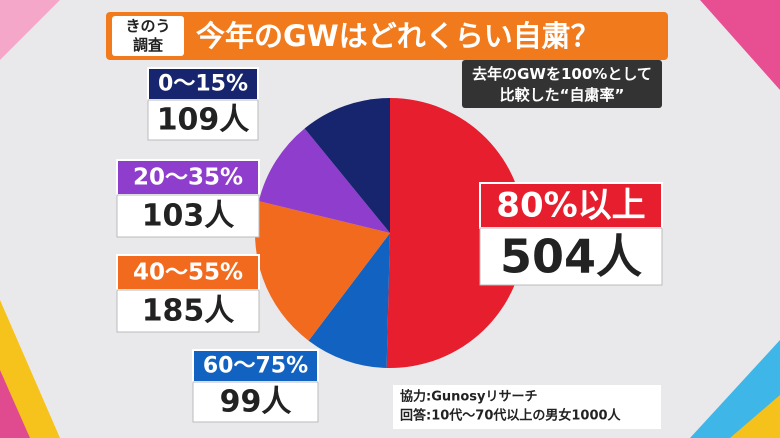 This screenshot has height=438, width=780. I want to click on note-box, so click(562, 84).